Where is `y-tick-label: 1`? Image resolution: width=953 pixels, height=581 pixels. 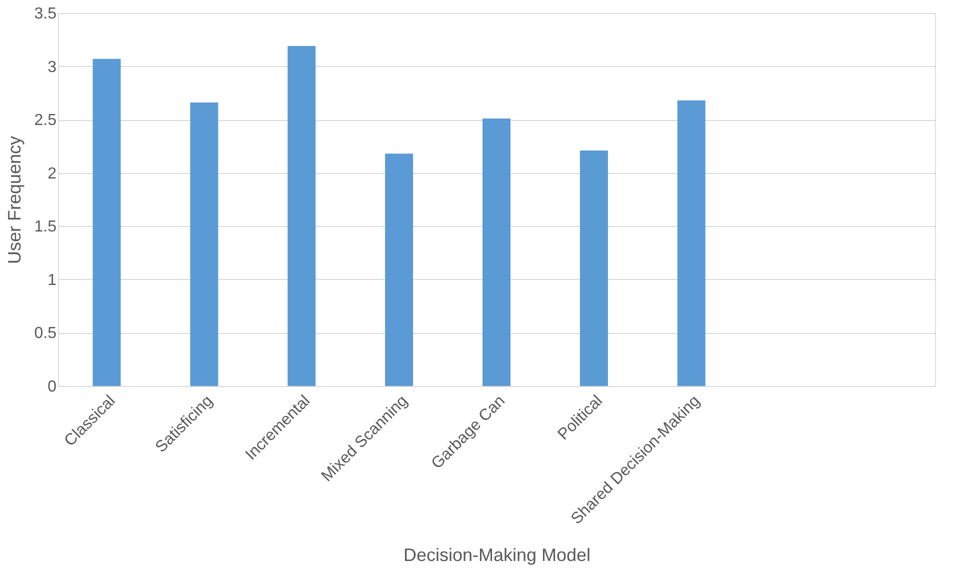 y-tick-label: 1 is located at coordinates (52, 280).